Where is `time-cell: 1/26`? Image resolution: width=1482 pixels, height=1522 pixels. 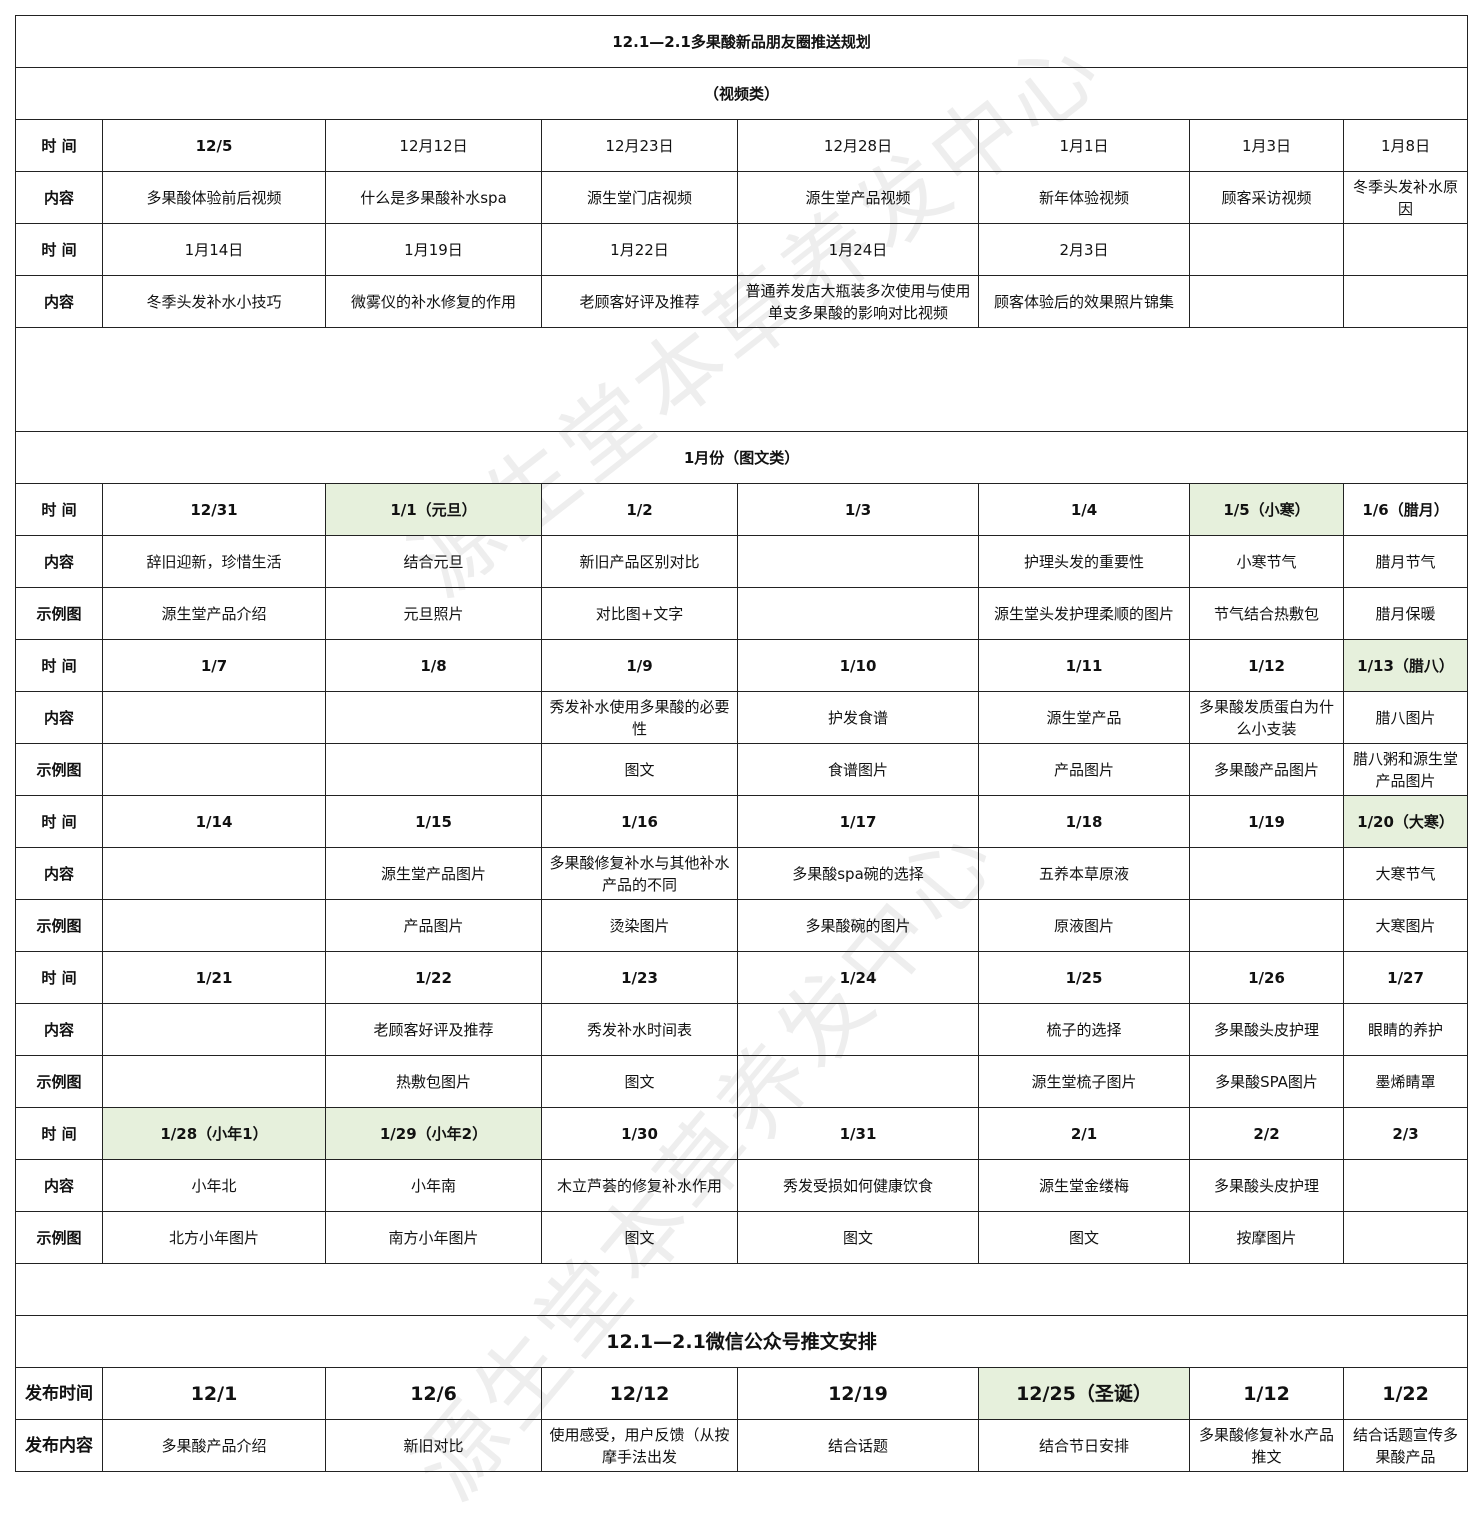 time-cell: 1/26 is located at coordinates (1266, 977).